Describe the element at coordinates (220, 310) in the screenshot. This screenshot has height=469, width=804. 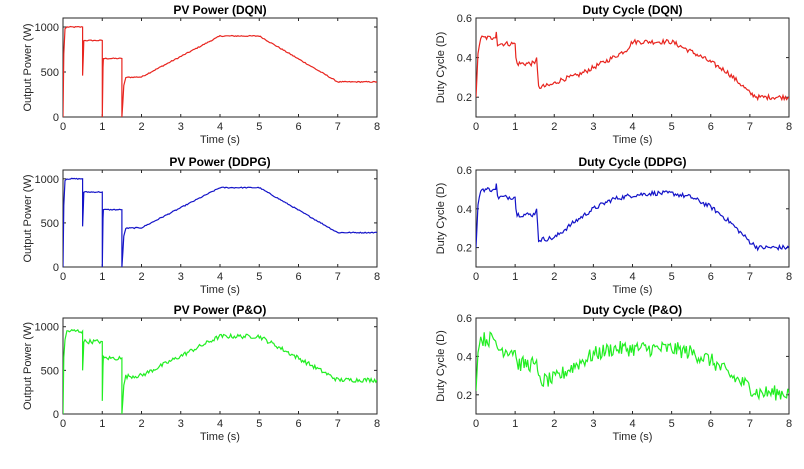
I see `chart-title: PV Power (P&O)` at that location.